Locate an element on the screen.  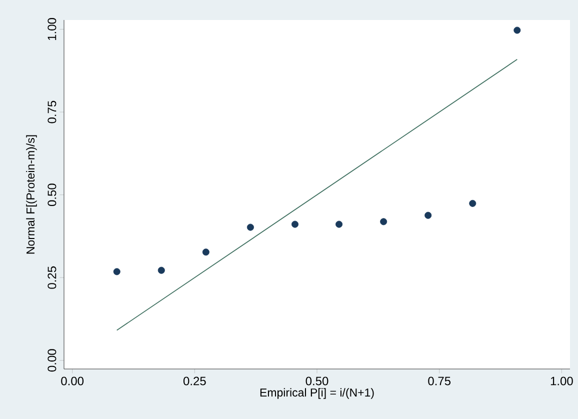
x-tick-label: 0.00 is located at coordinates (72, 381).